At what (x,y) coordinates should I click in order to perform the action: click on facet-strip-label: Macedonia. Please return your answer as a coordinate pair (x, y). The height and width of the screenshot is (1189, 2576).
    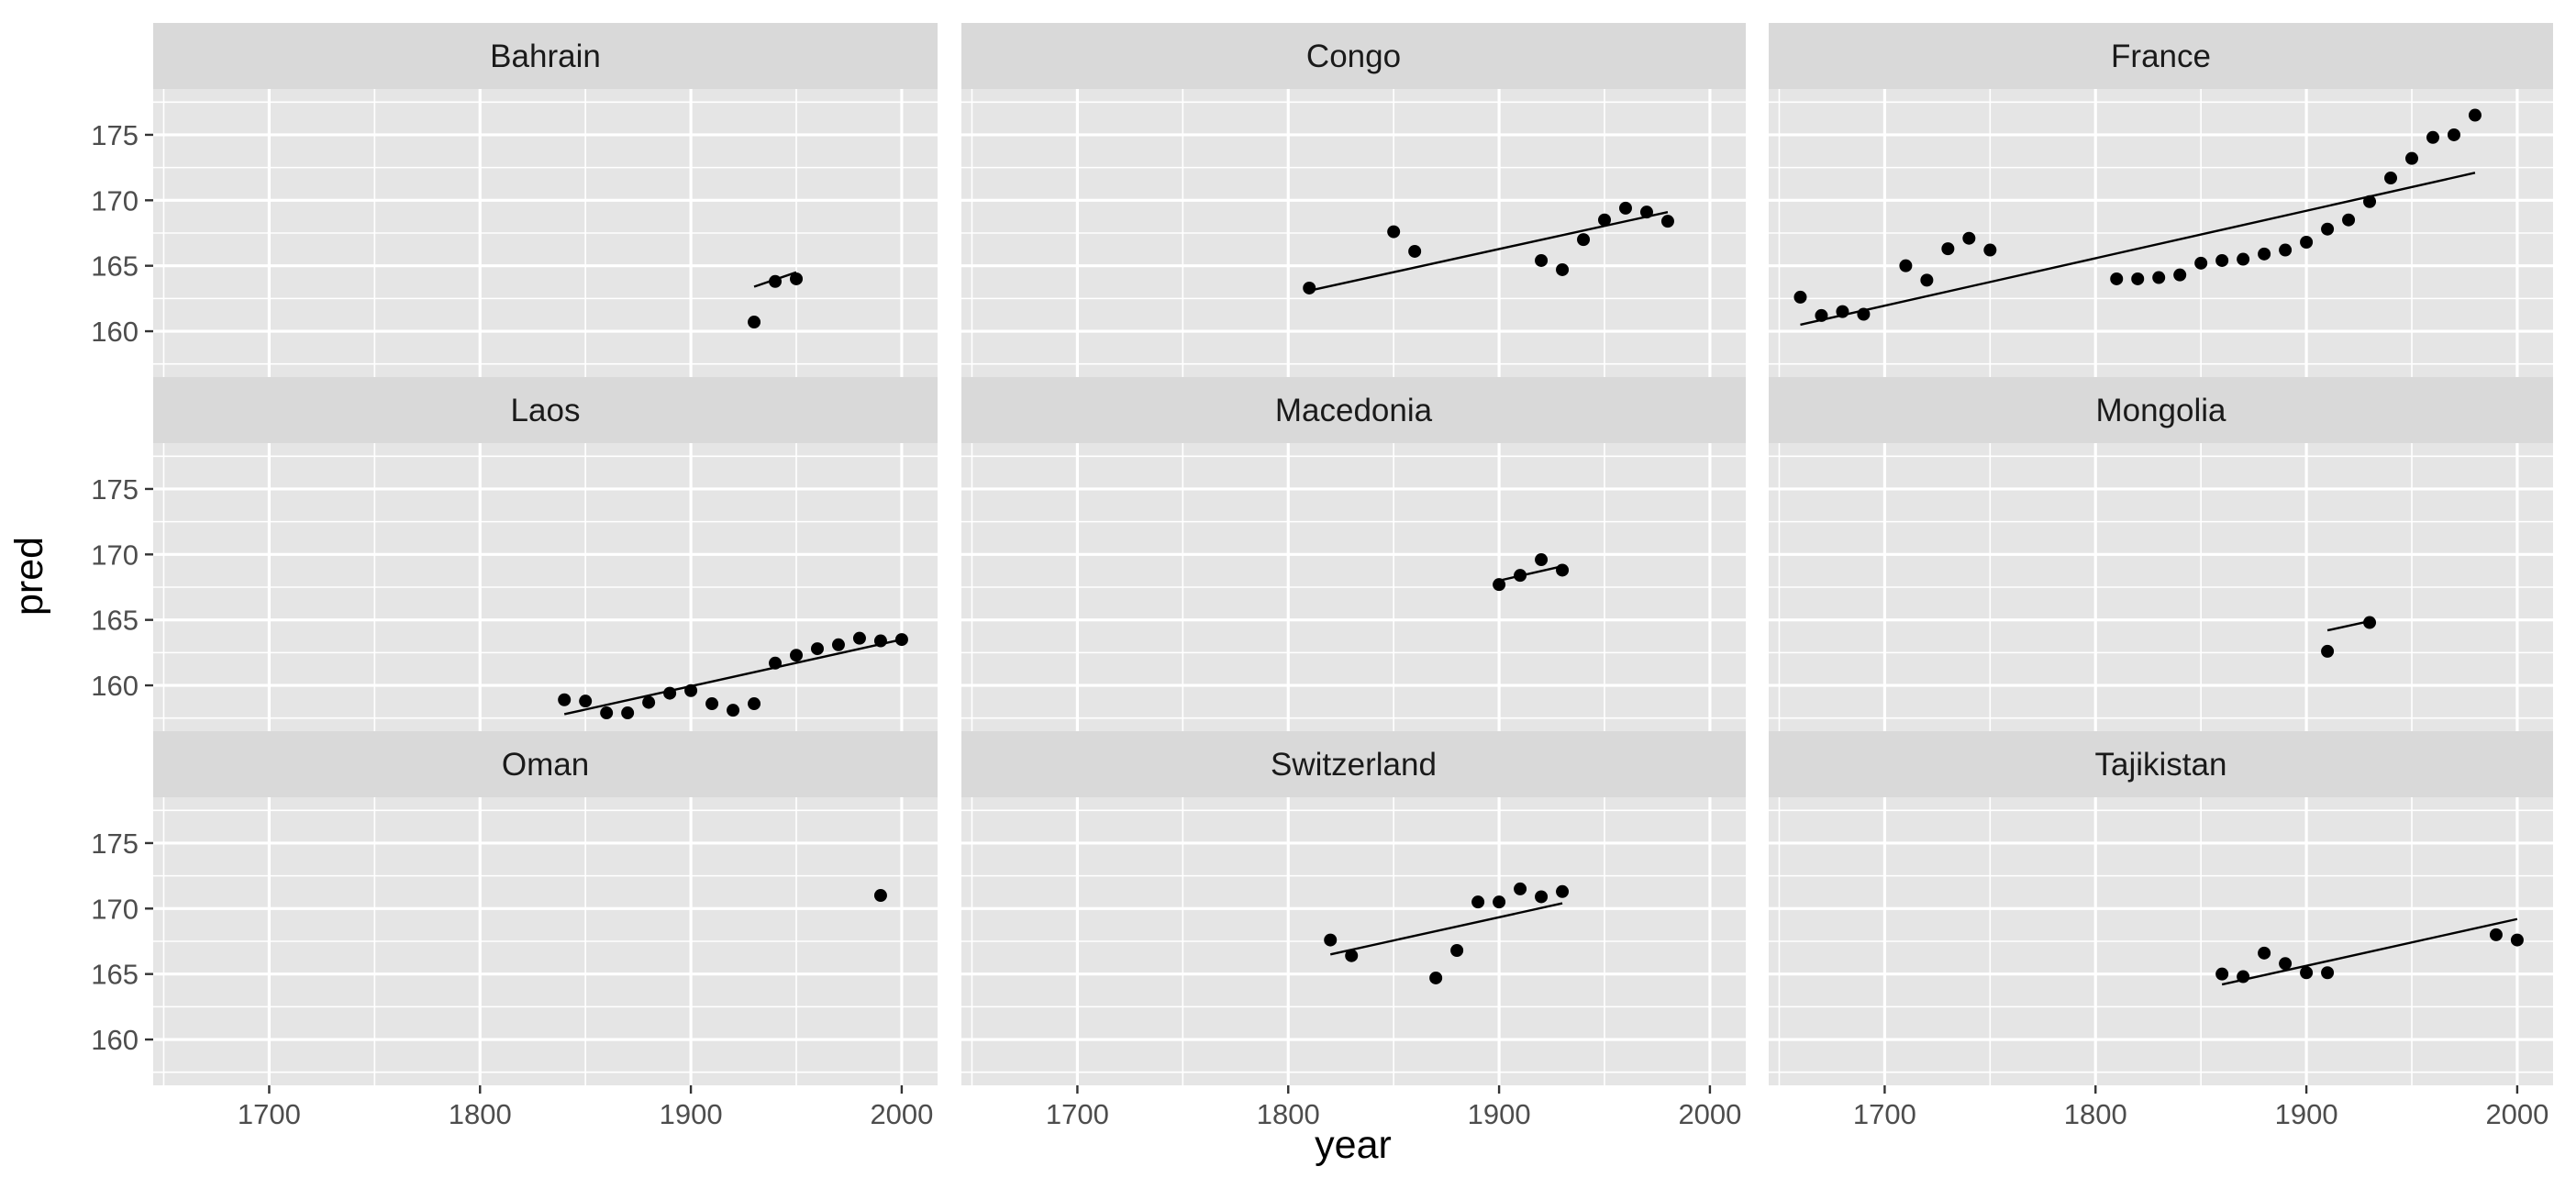
    Looking at the image, I should click on (1354, 410).